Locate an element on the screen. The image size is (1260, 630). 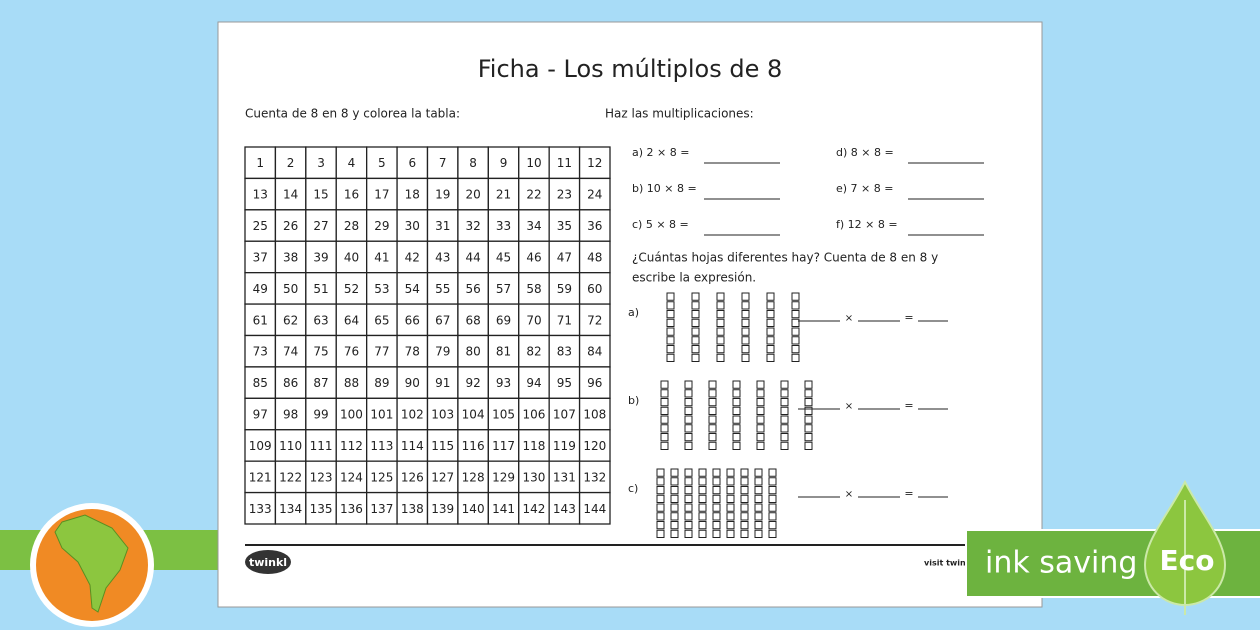
cell-number: 46 is located at coordinates (533, 257).